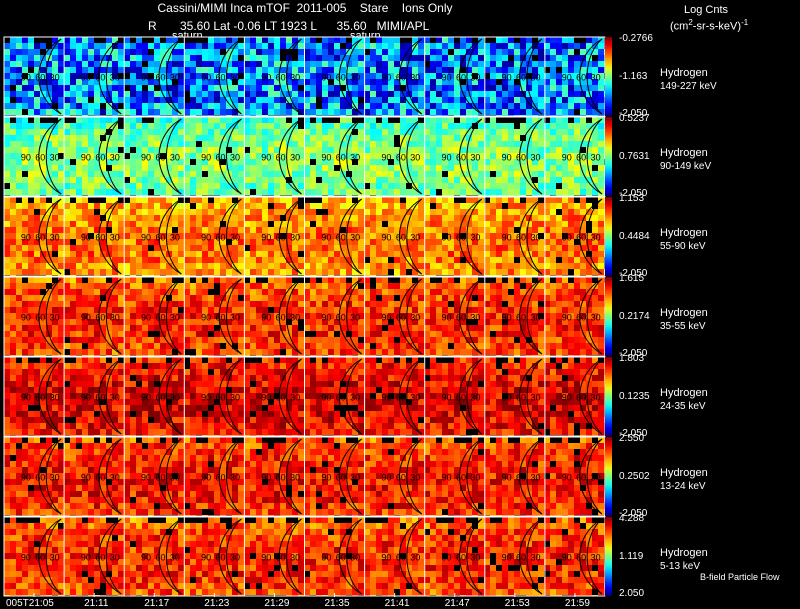 This screenshot has height=609, width=800. Describe the element at coordinates (521, 78) in the screenshot. I see `contour-label: 60` at that location.